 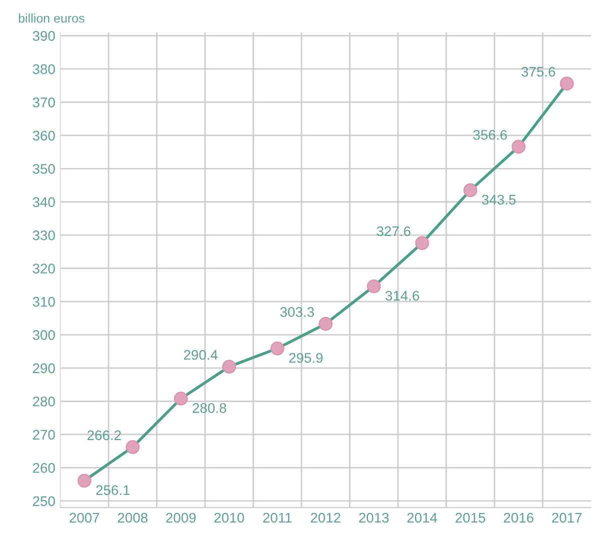 I want to click on x-tick-label: 2007, so click(x=85, y=517).